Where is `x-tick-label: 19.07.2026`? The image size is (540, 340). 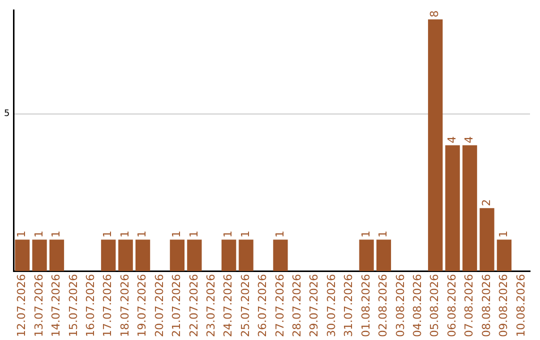
x-tick-label: 19.07.2026 is located at coordinates (142, 306).